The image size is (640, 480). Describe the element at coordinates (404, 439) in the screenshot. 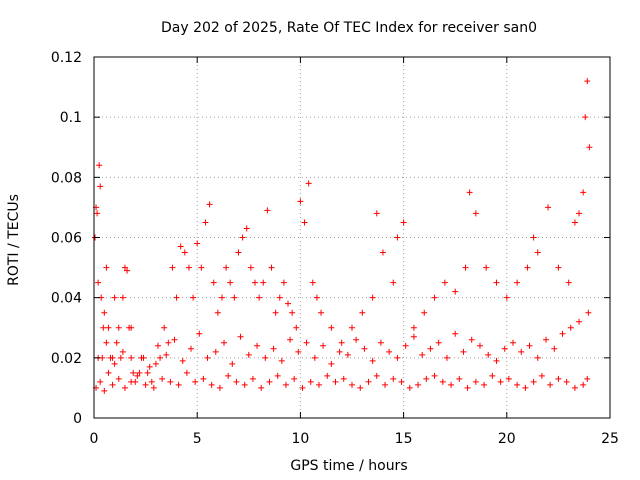

I see `x-tick-label: 15` at that location.